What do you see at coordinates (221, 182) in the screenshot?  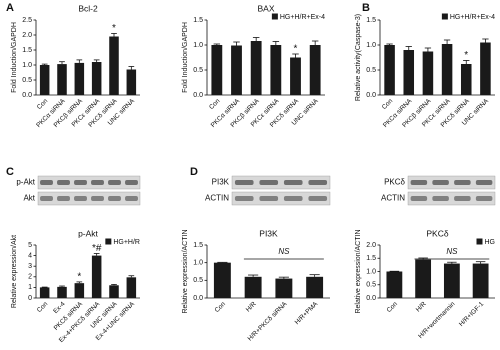 I see `blot-label: PI3K` at bounding box center [221, 182].